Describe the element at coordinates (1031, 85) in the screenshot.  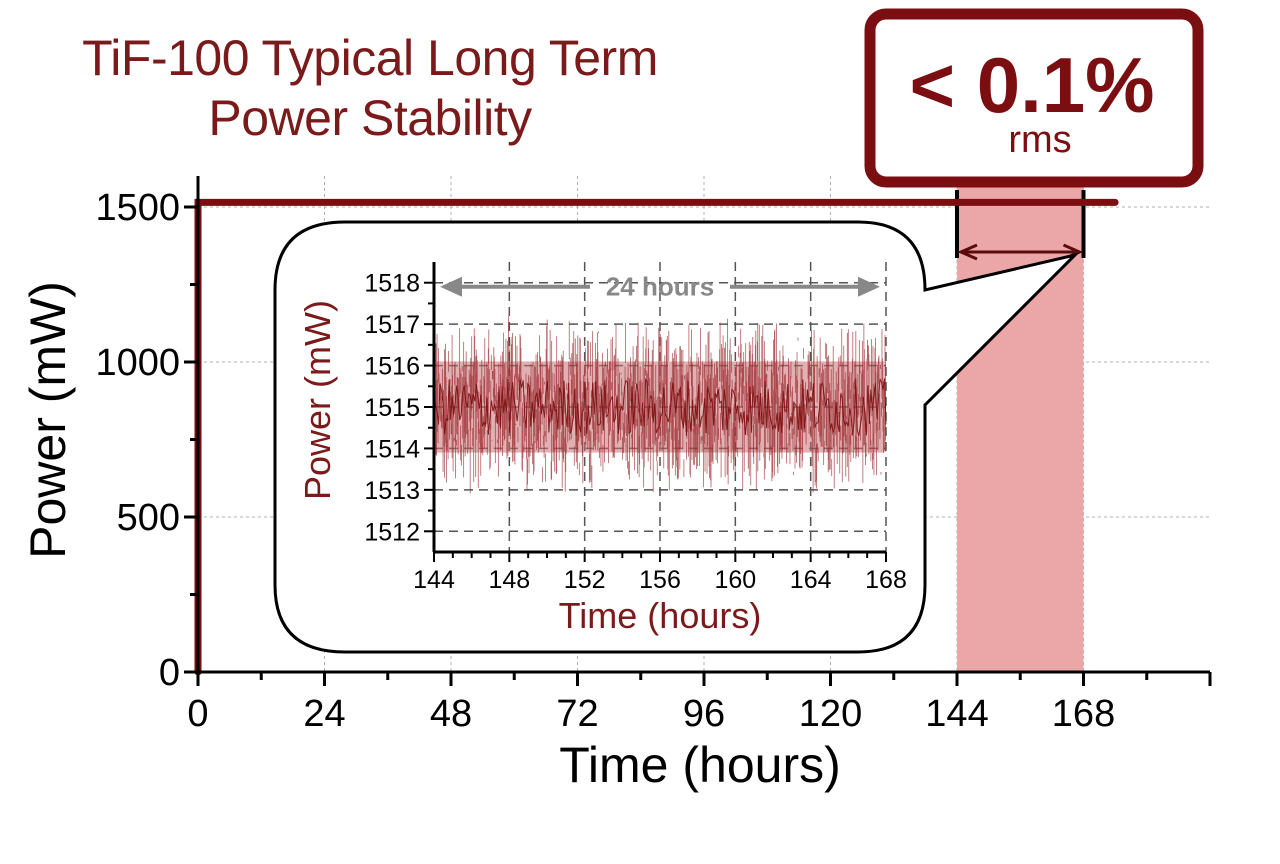
I see `stability-value: < 0.1%` at that location.